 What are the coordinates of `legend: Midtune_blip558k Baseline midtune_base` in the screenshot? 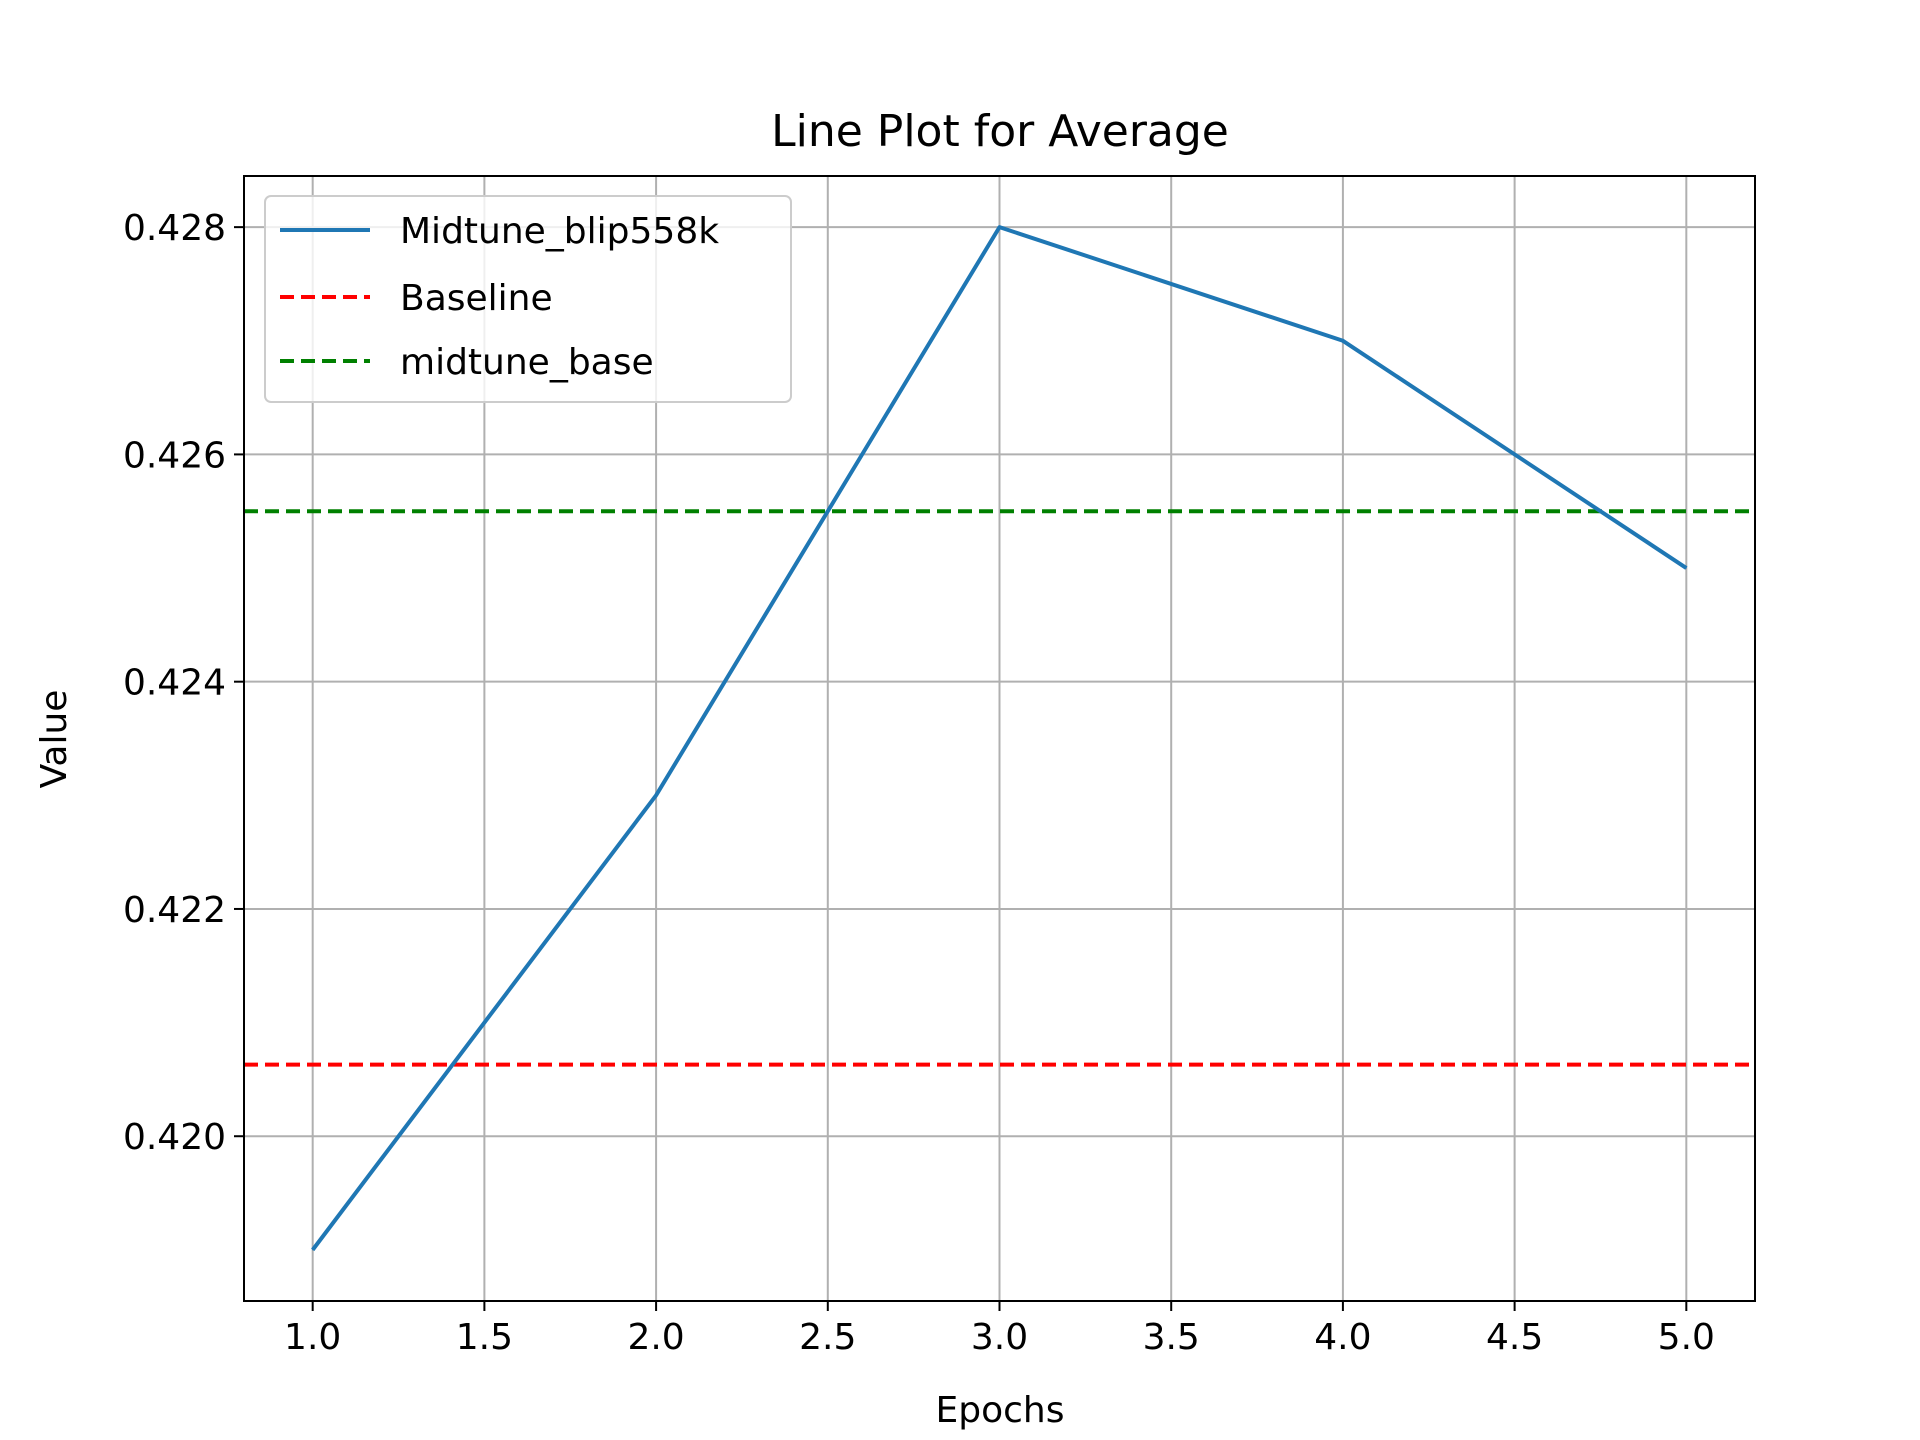 It's located at (528, 299).